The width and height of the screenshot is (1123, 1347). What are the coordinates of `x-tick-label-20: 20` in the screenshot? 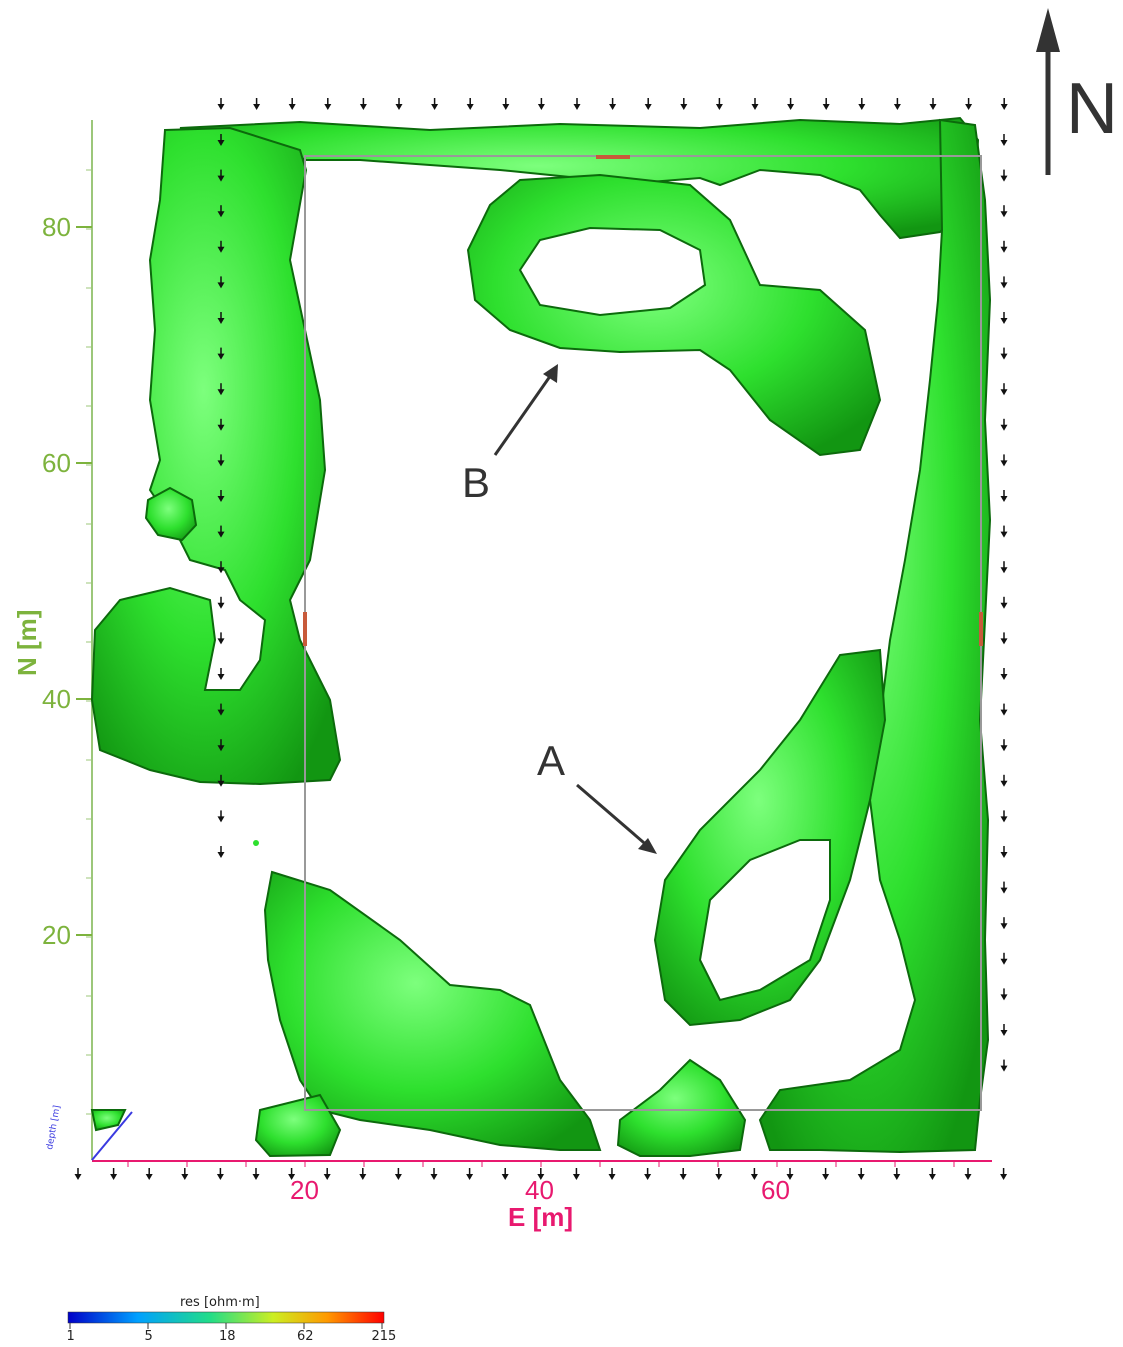 It's located at (304, 1190).